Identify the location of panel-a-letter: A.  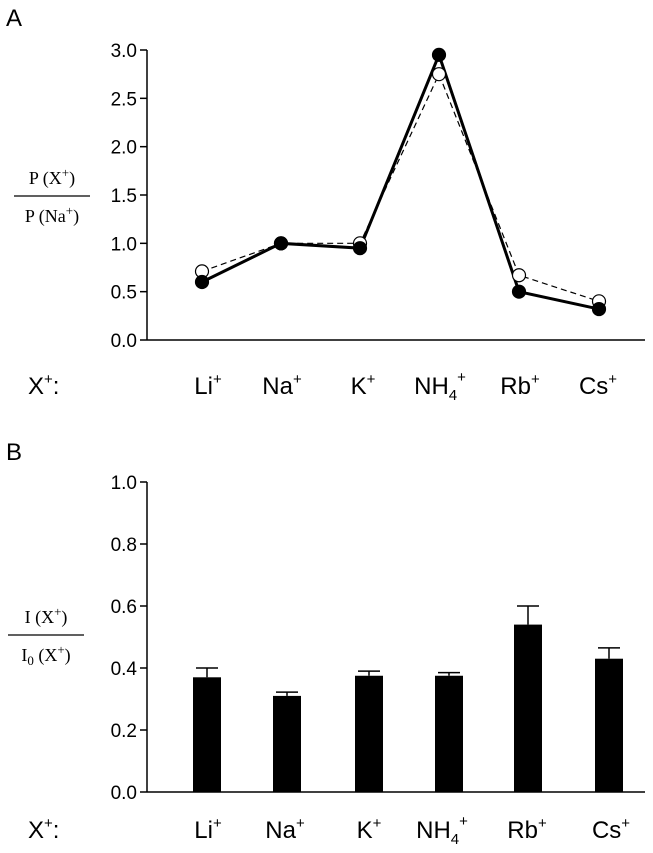
(14, 18).